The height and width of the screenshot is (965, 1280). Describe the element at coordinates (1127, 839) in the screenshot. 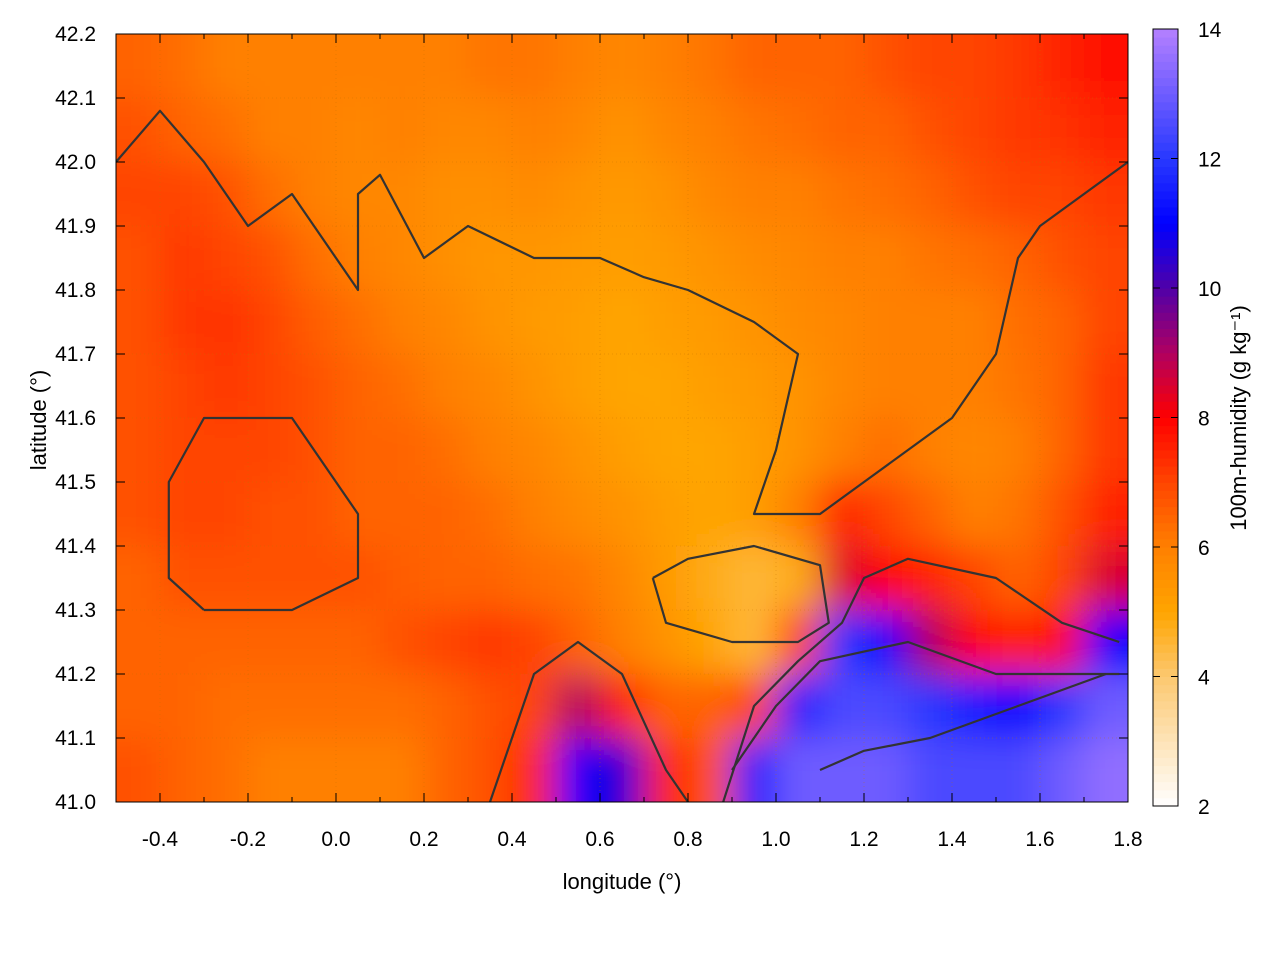

I see `x-tick-label: 1.8` at that location.